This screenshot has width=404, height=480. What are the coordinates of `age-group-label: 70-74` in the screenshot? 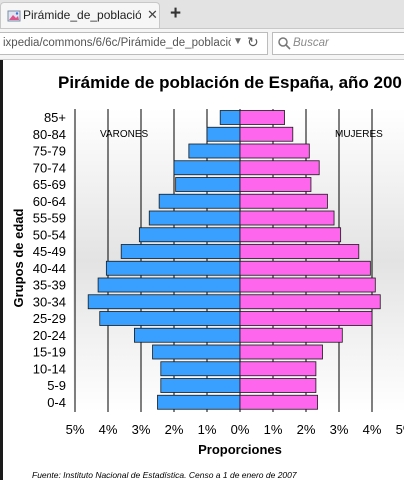 It's located at (49, 167).